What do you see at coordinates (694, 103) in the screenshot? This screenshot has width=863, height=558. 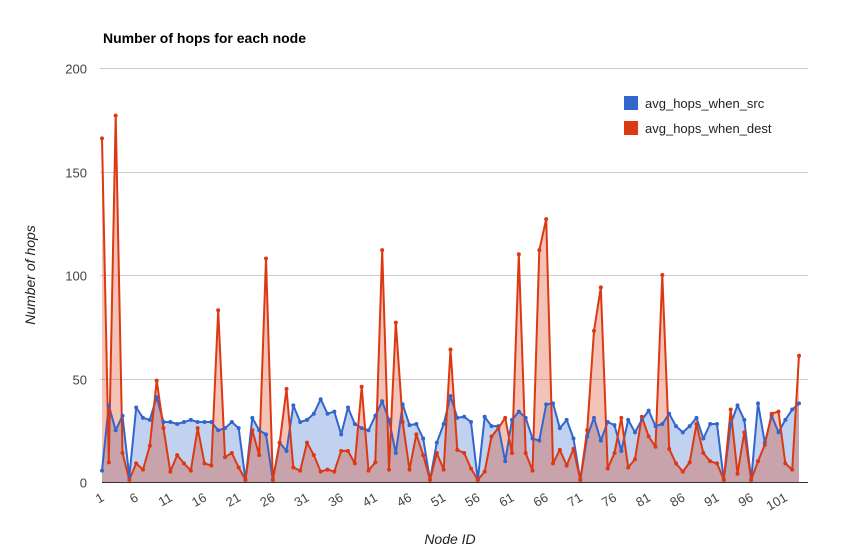 I see `legend-item-src: avg_hops_when_src` at bounding box center [694, 103].